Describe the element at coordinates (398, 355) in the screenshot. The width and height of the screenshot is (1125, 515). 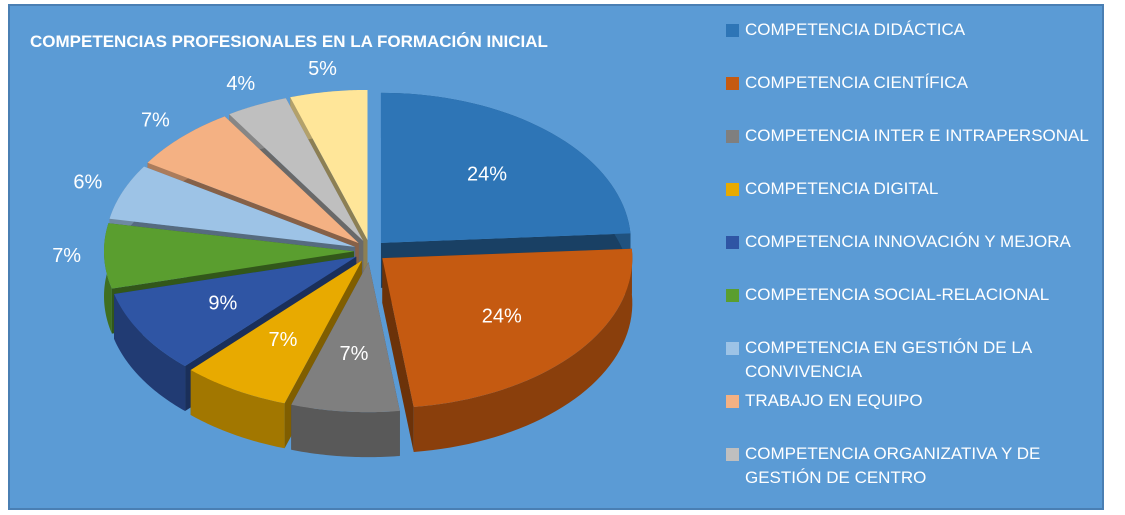
I see `slice-wall` at that location.